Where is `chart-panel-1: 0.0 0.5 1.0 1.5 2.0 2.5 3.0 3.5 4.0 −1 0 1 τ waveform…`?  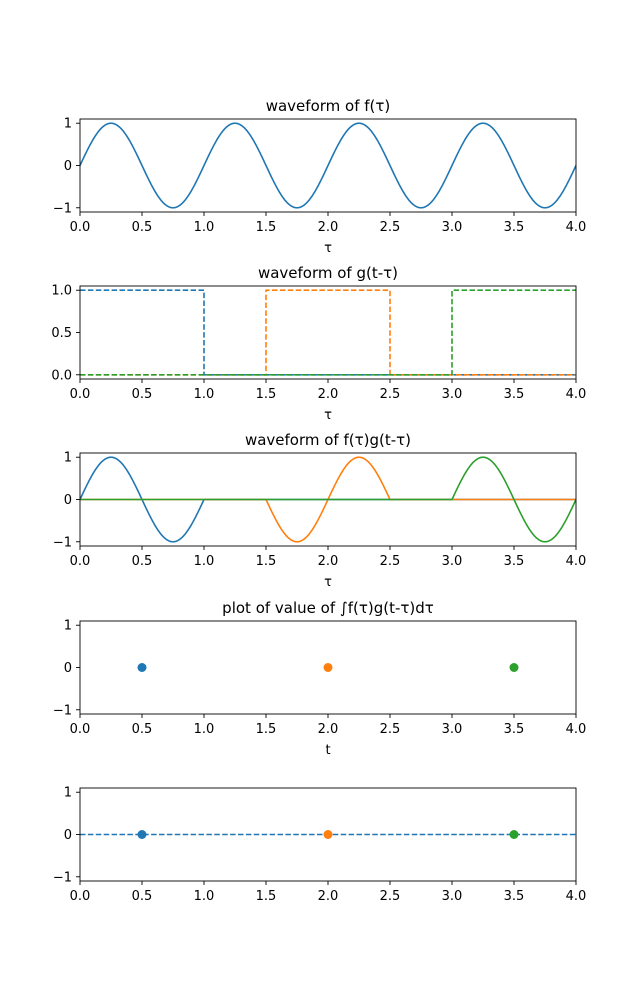
chart-panel-1: 0.0 0.5 1.0 1.5 2.0 2.5 3.0 3.5 4.0 −1 0 1 τ waveform… is located at coordinates (320, 176).